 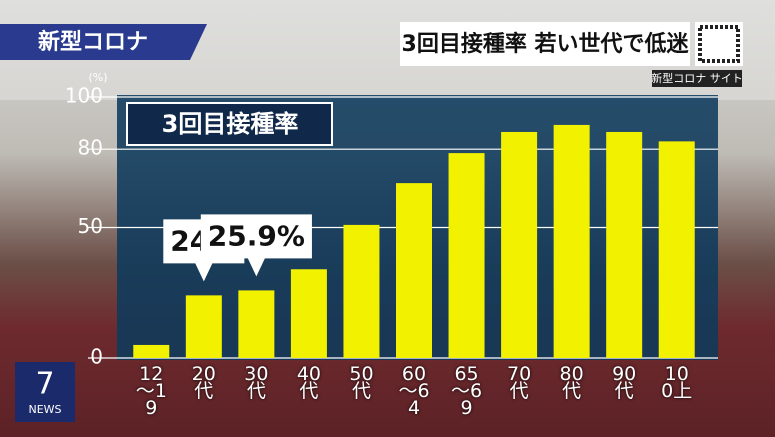 I want to click on headline-bg, so click(x=545, y=44).